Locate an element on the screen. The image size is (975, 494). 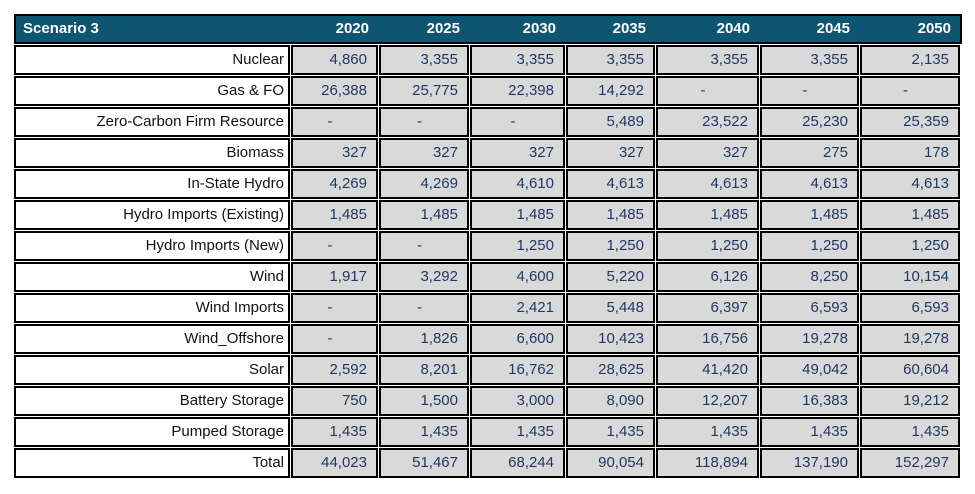
year-header: 2030 is located at coordinates (539, 28).